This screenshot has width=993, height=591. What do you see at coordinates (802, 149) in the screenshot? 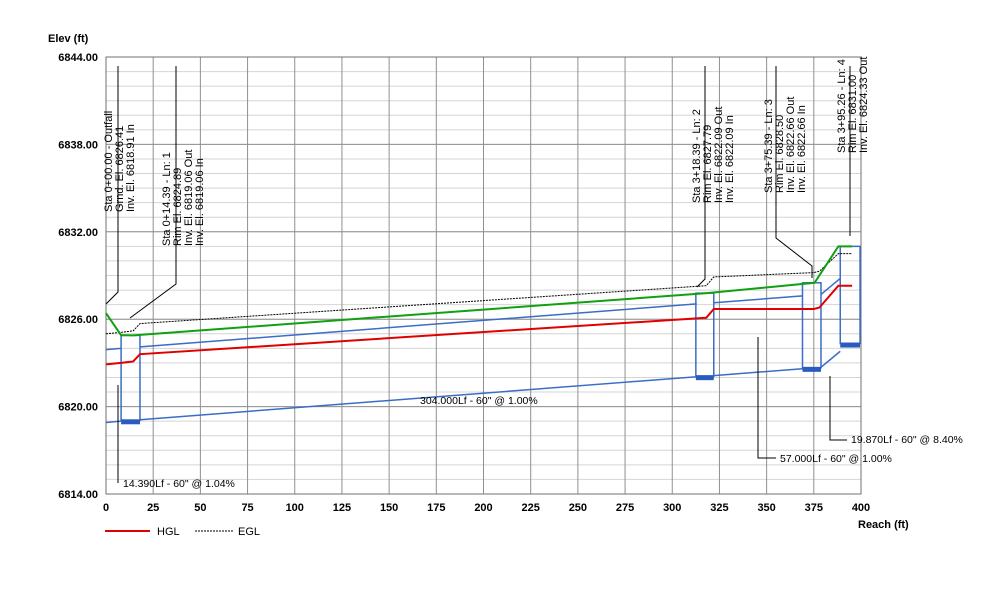
I see `station-annotation-line: Inv. El. 6822.66 In` at bounding box center [802, 149].